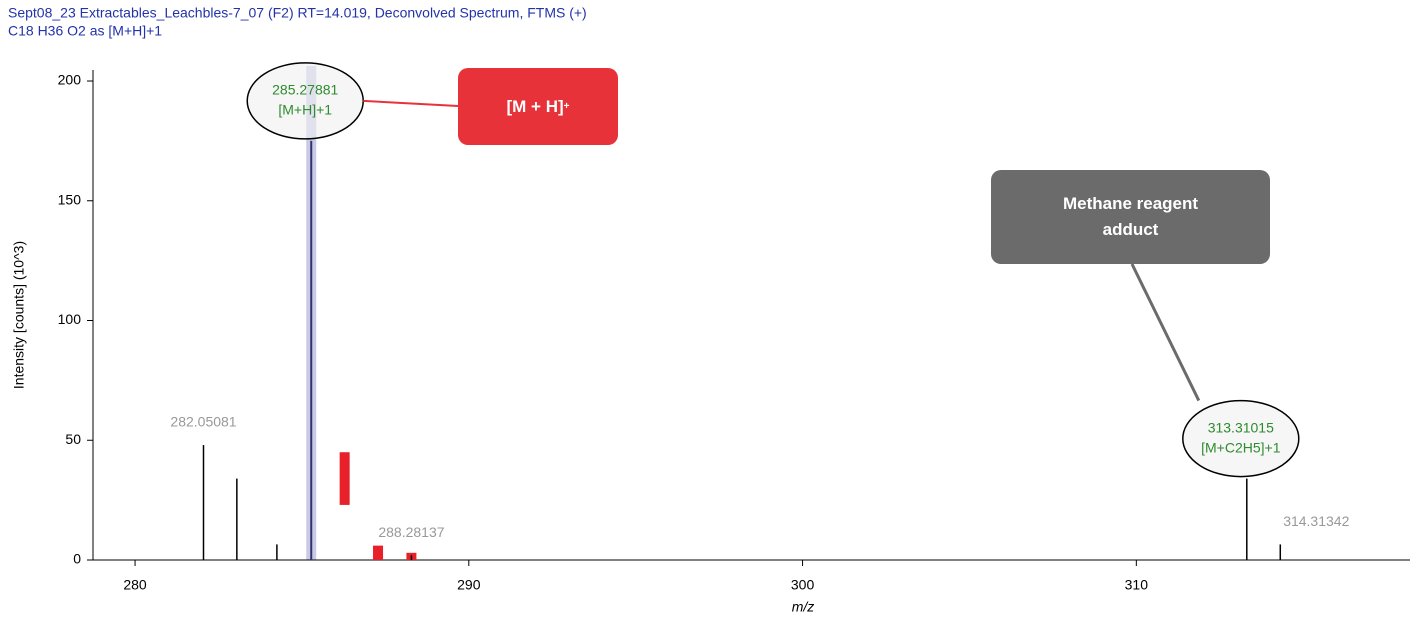 This screenshot has height=620, width=1417. I want to click on x-tick-label: 280, so click(135, 585).